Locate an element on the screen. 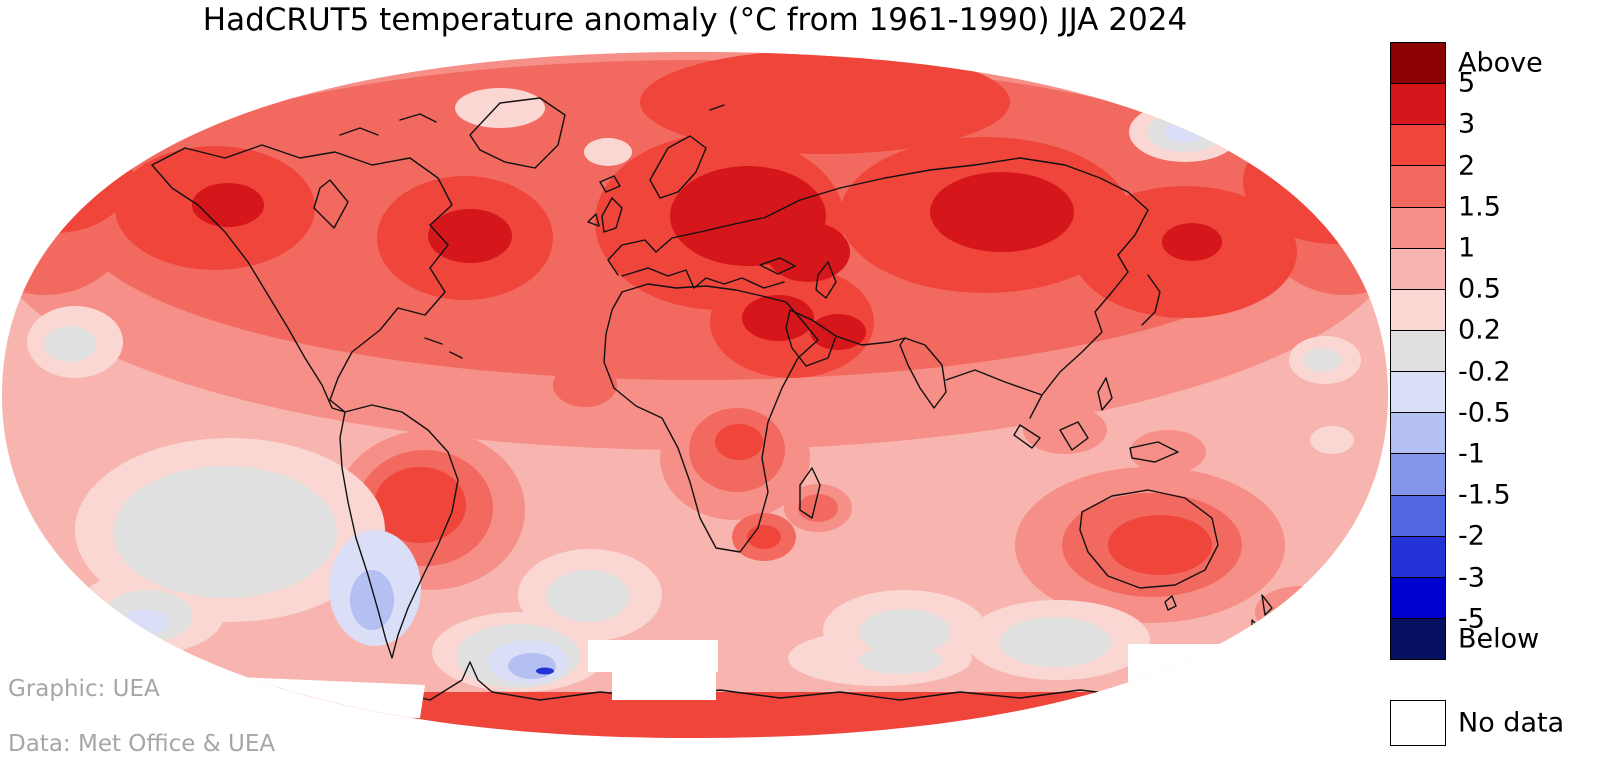 The image size is (1600, 772). coast-europe is located at coordinates (691, 212).